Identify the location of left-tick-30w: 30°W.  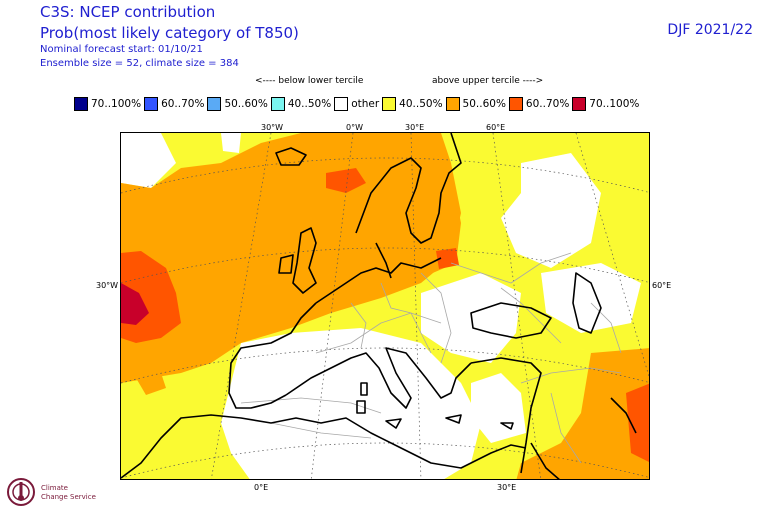
(107, 285).